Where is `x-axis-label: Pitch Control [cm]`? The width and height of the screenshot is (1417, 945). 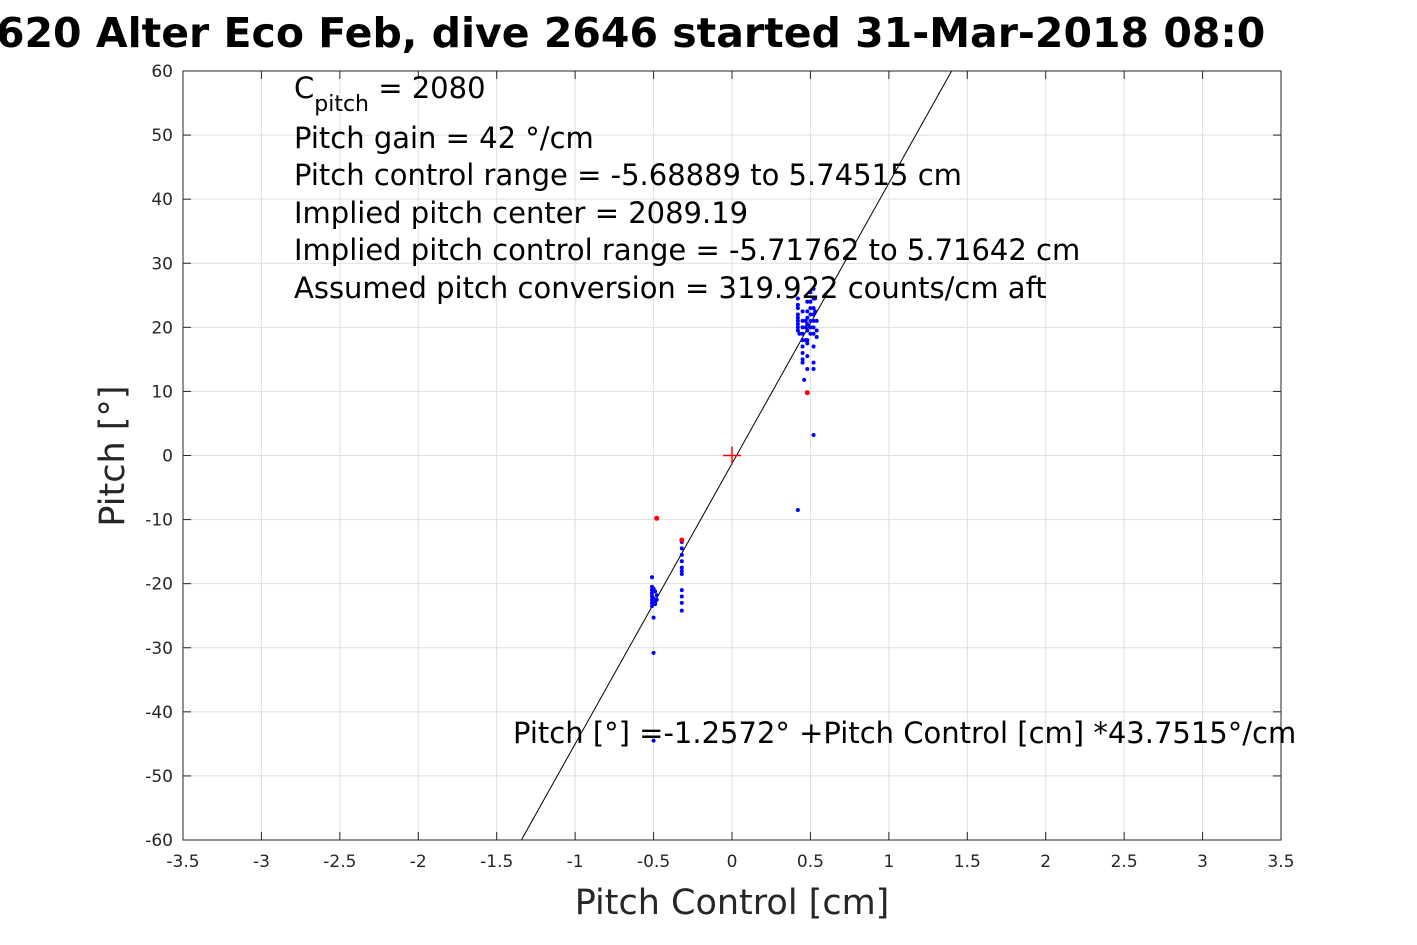 x-axis-label: Pitch Control [cm] is located at coordinates (732, 903).